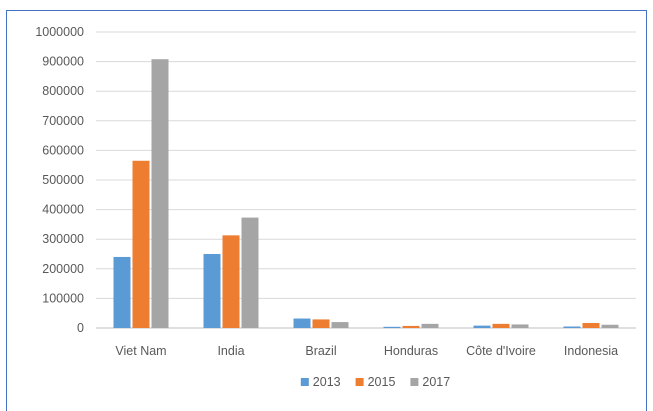  I want to click on x-tick-label: Brazil, so click(320, 351).